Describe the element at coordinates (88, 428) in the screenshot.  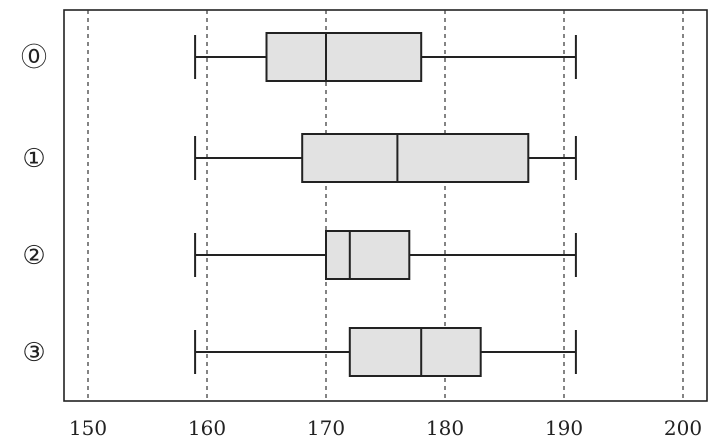
I see `x-tick-label-150: 150` at that location.